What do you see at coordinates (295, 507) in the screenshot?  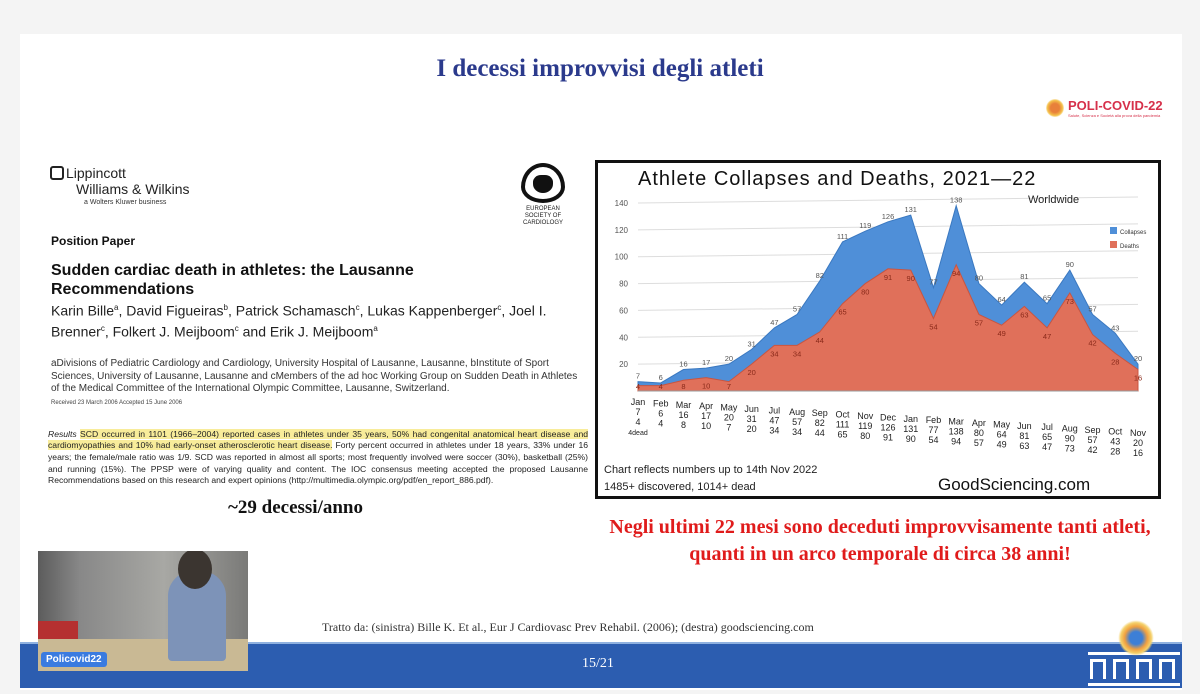 I see `death-rate: ~29 decessi/anno` at bounding box center [295, 507].